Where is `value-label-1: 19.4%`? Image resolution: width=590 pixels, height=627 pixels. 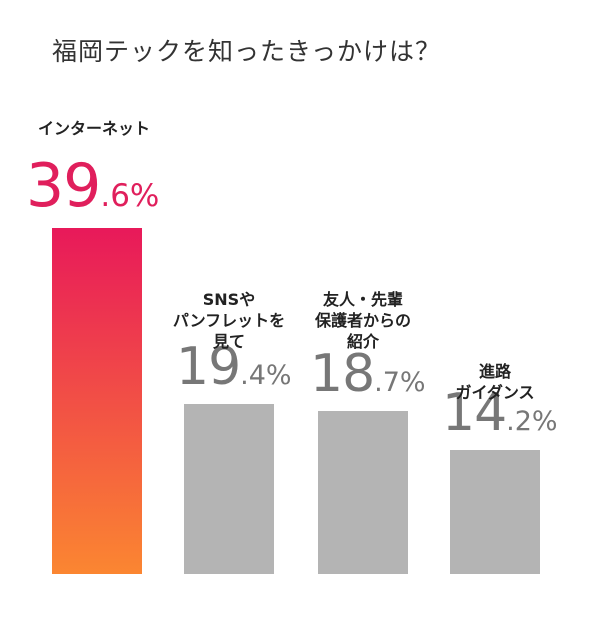
value-label-1: 19.4% is located at coordinates (234, 367).